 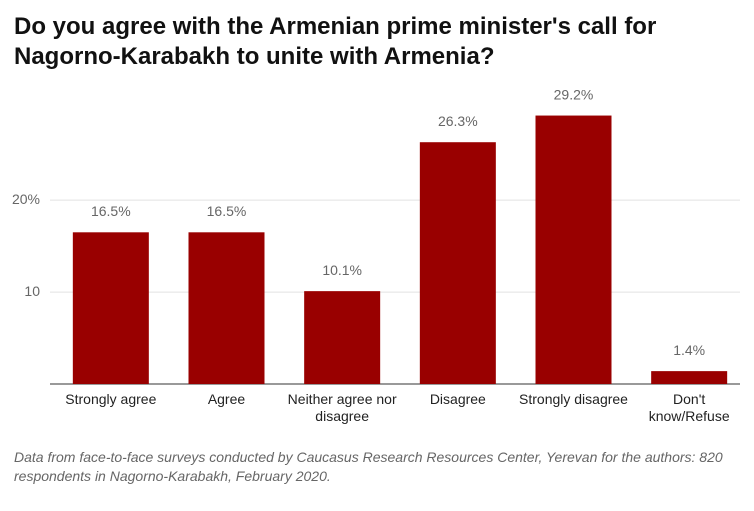 I want to click on value-label: 1.4%, so click(x=689, y=350).